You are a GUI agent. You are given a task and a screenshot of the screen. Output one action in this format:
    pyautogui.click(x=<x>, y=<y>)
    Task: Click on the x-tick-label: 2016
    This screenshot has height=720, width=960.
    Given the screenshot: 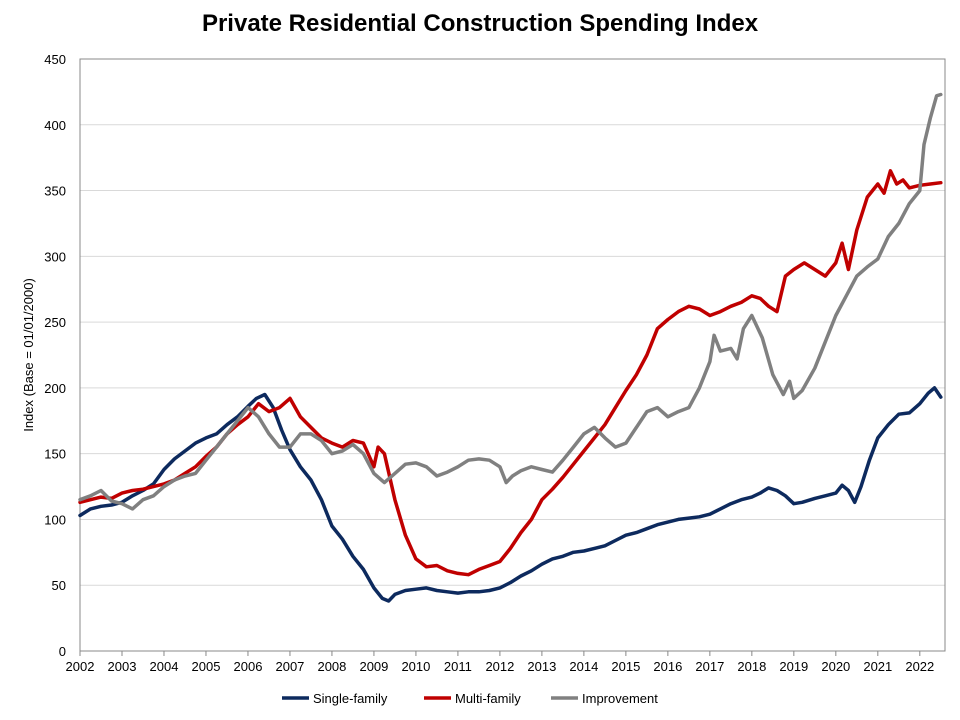 What is the action you would take?
    pyautogui.click(x=667, y=666)
    